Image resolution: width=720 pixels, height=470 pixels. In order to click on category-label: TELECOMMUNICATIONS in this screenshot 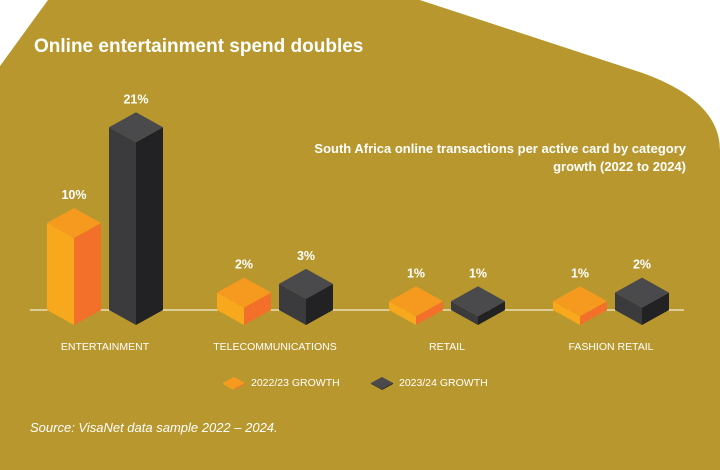, I will do `click(274, 347)`.